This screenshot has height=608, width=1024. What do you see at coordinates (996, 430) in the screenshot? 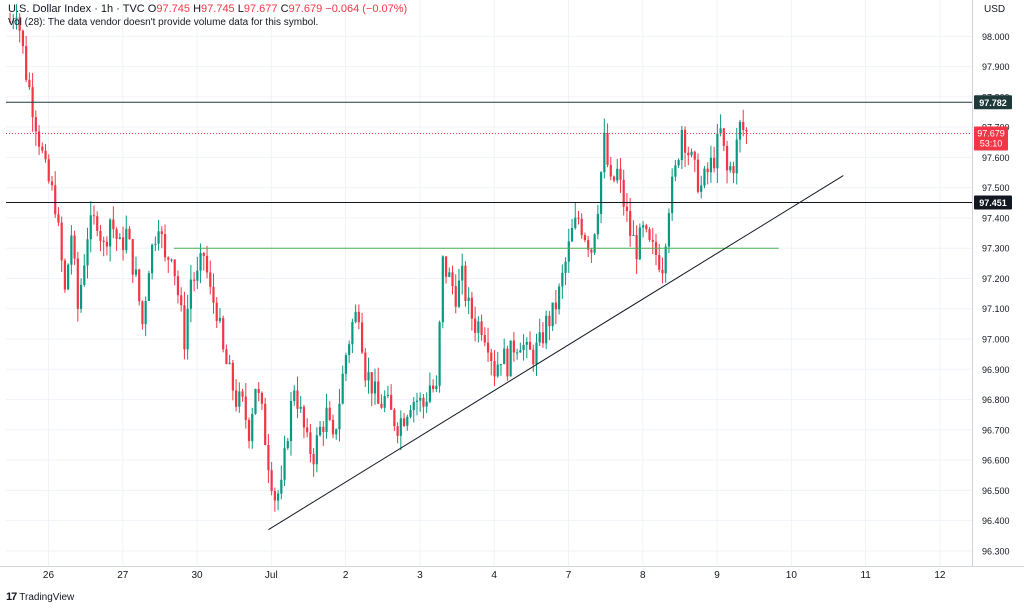
I see `y-tick-label: 96.700` at bounding box center [996, 430].